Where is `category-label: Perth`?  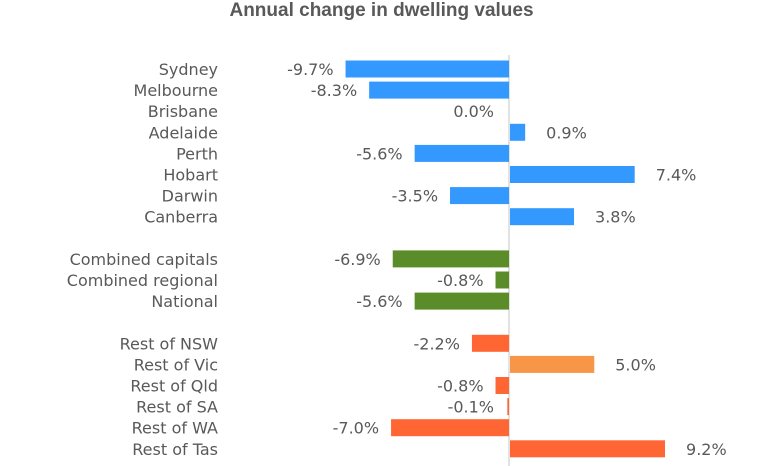
category-label: Perth is located at coordinates (197, 153).